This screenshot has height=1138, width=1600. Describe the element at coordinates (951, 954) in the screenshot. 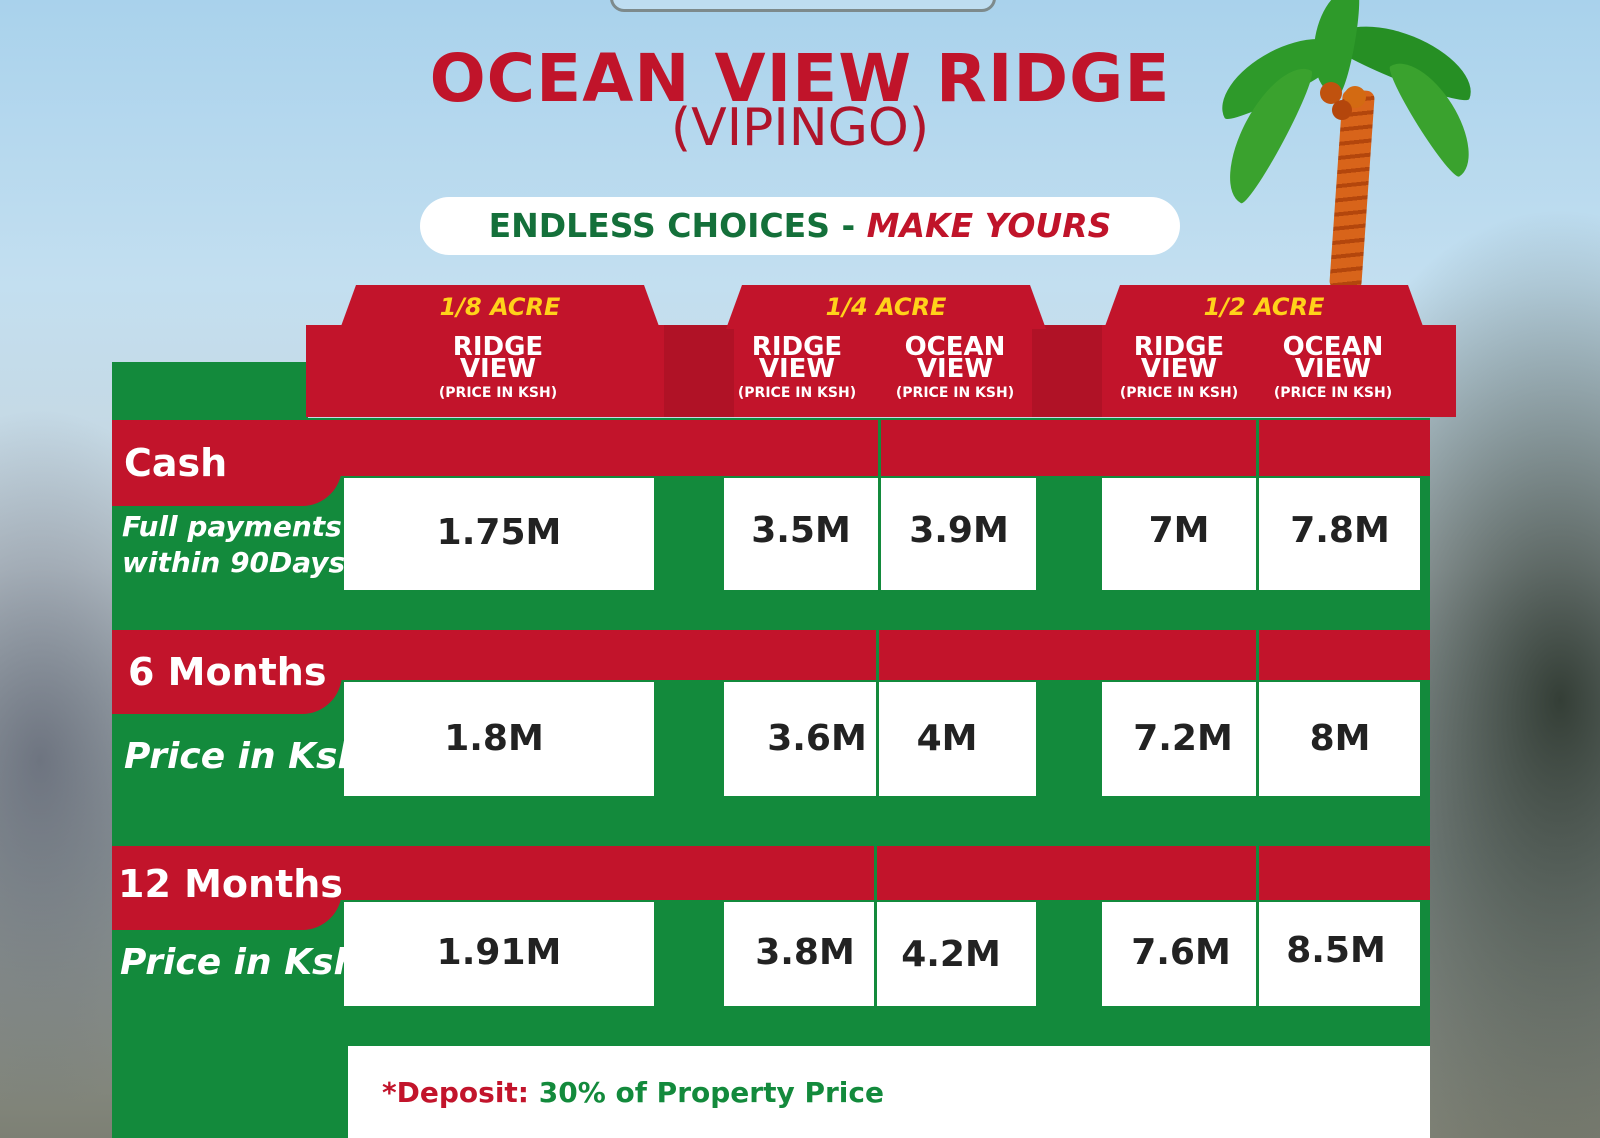

I see `price-cell: 4.2M` at that location.